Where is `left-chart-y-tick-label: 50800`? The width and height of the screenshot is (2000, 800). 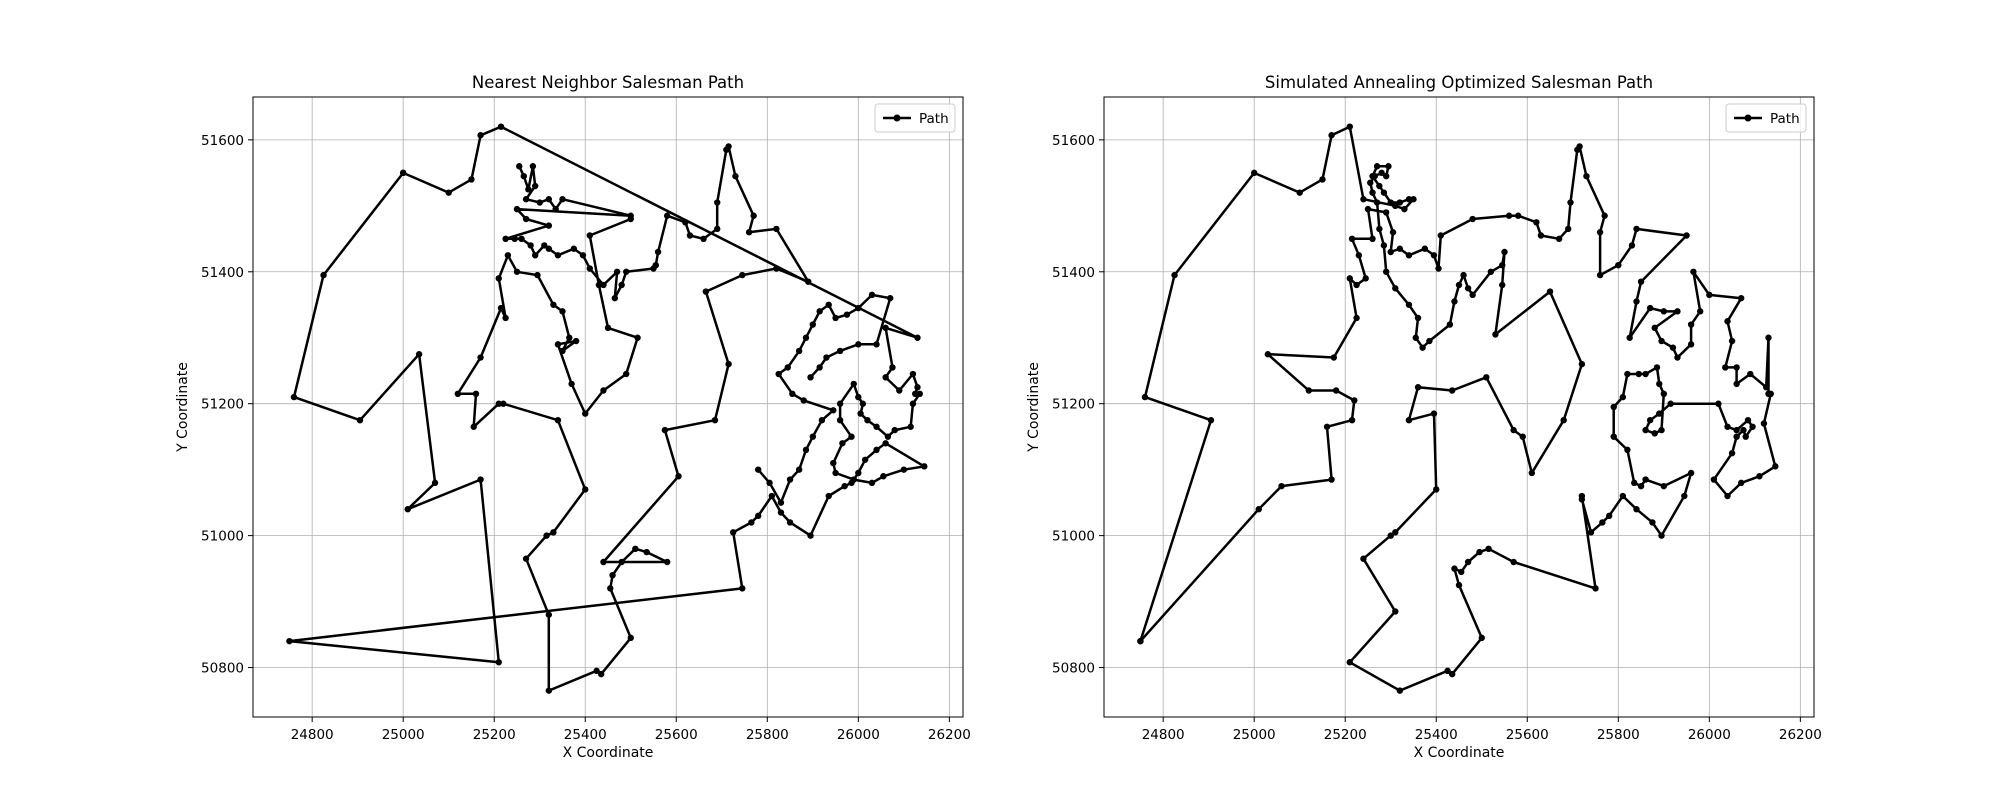
left-chart-y-tick-label: 50800 is located at coordinates (222, 669).